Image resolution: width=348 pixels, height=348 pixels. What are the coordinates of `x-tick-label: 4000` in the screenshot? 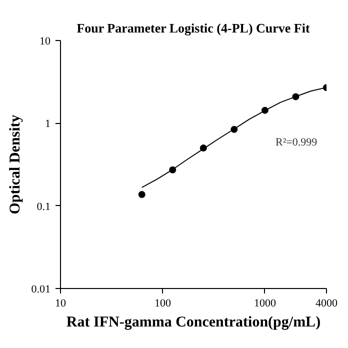 It's located at (327, 304).